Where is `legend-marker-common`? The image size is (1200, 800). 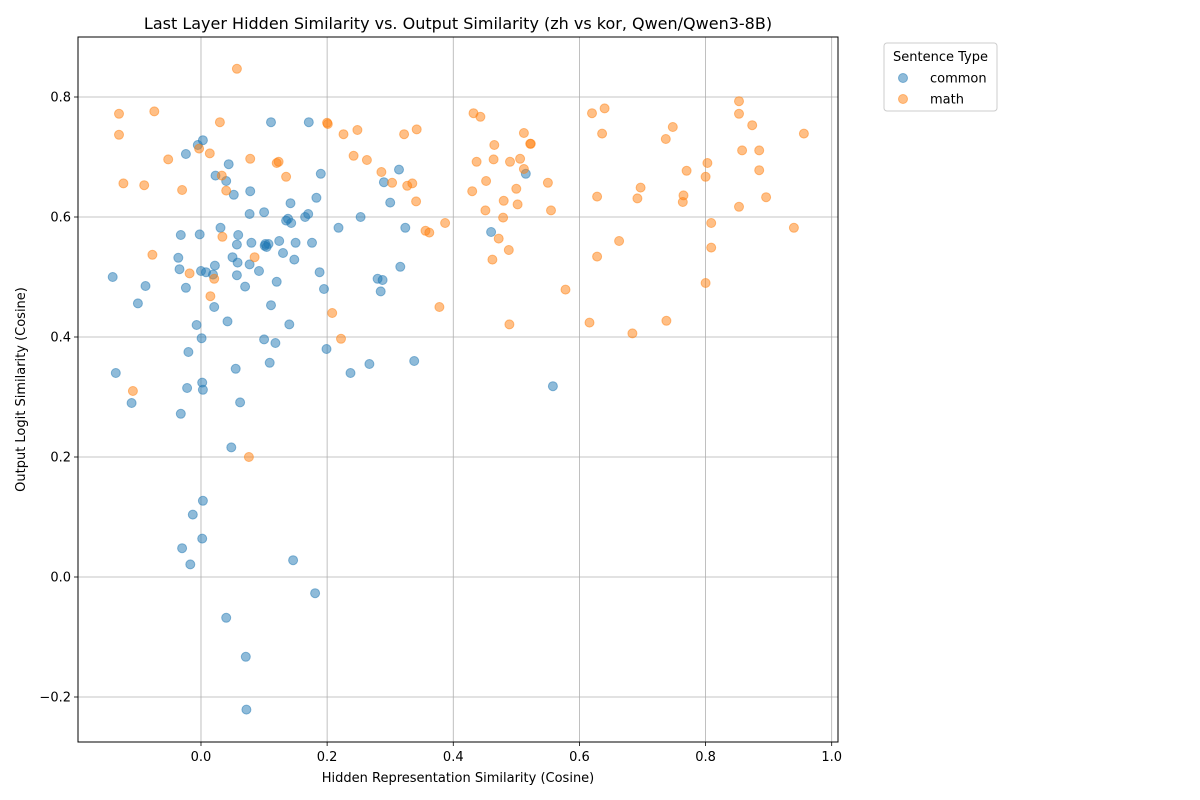 legend-marker-common is located at coordinates (903, 78).